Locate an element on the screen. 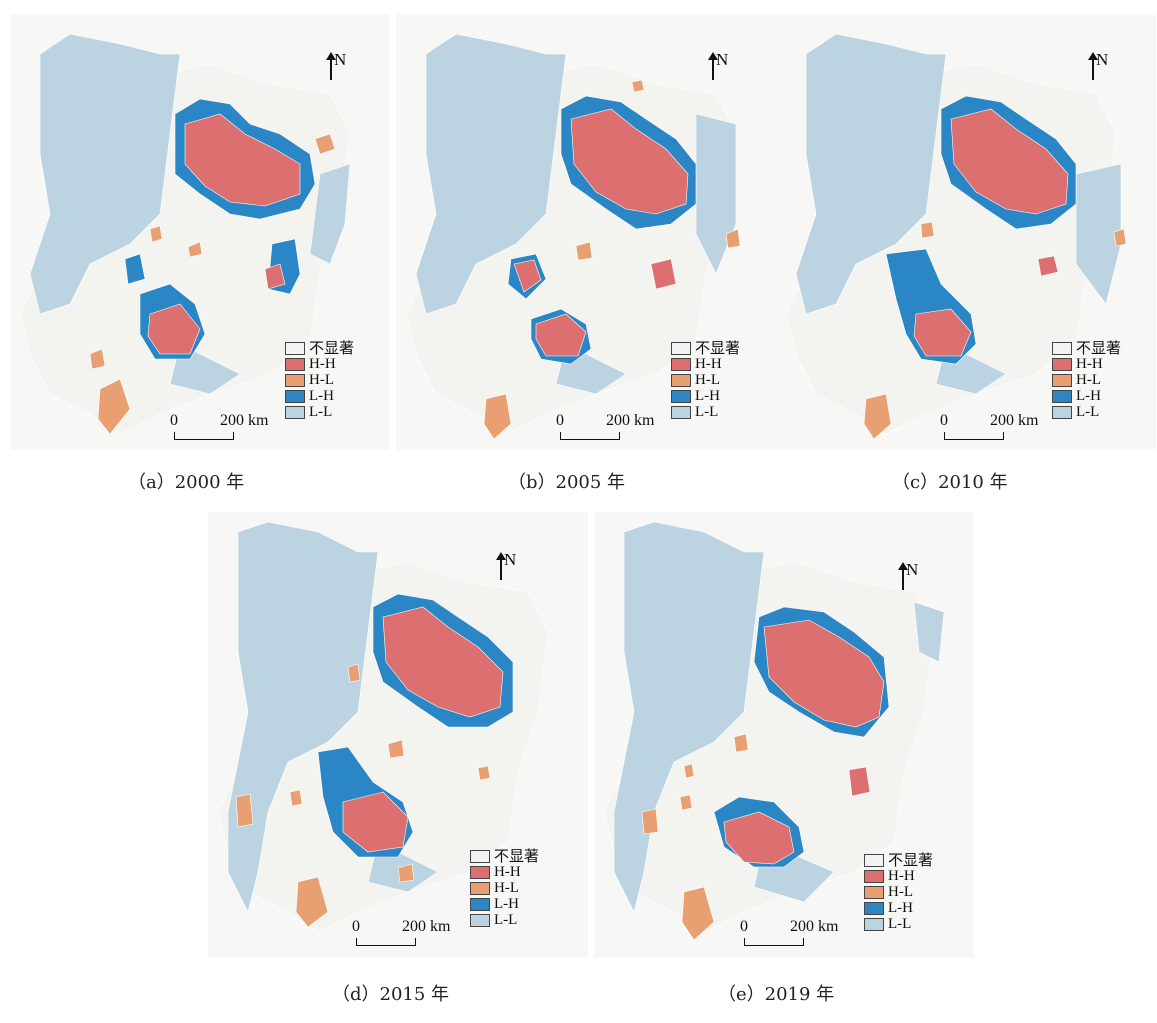 Image resolution: width=1157 pixels, height=1023 pixels. map-e is located at coordinates (784, 735).